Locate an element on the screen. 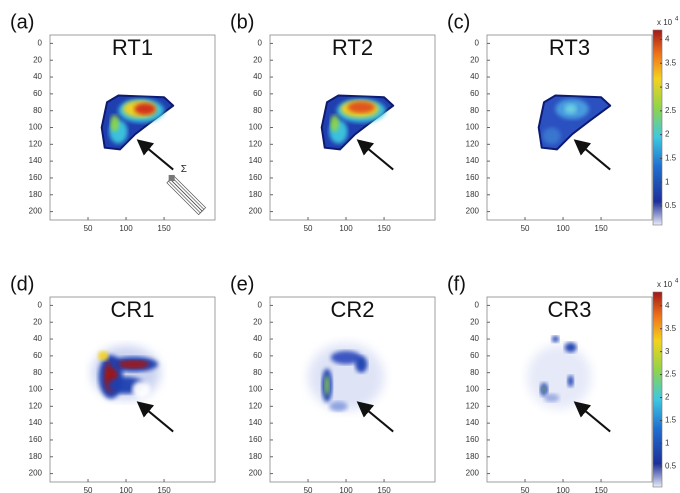  panel-label: (a) is located at coordinates (22, 22).